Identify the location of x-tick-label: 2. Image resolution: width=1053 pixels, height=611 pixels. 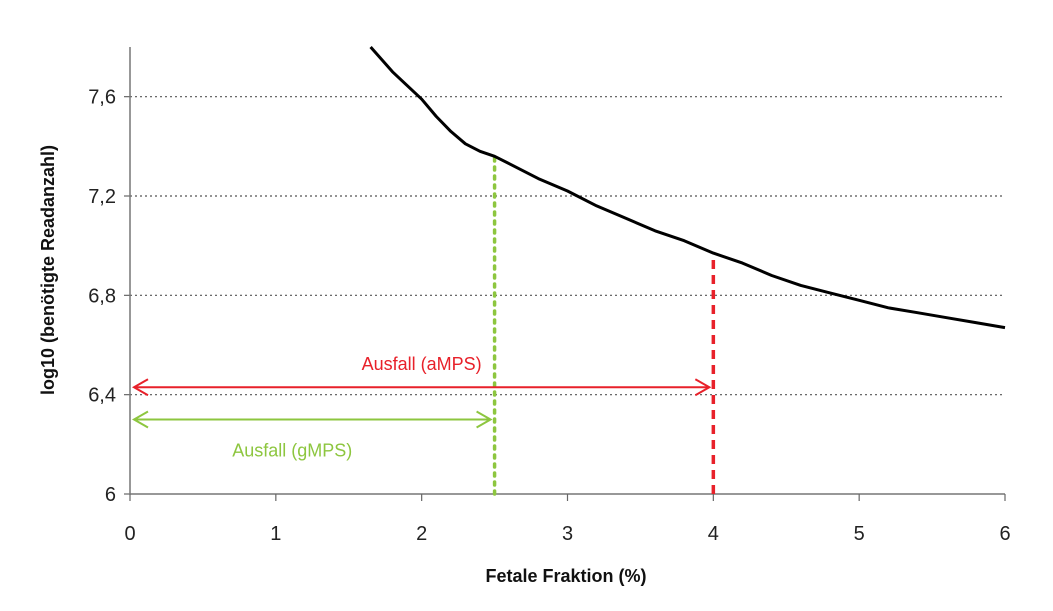
(421, 534).